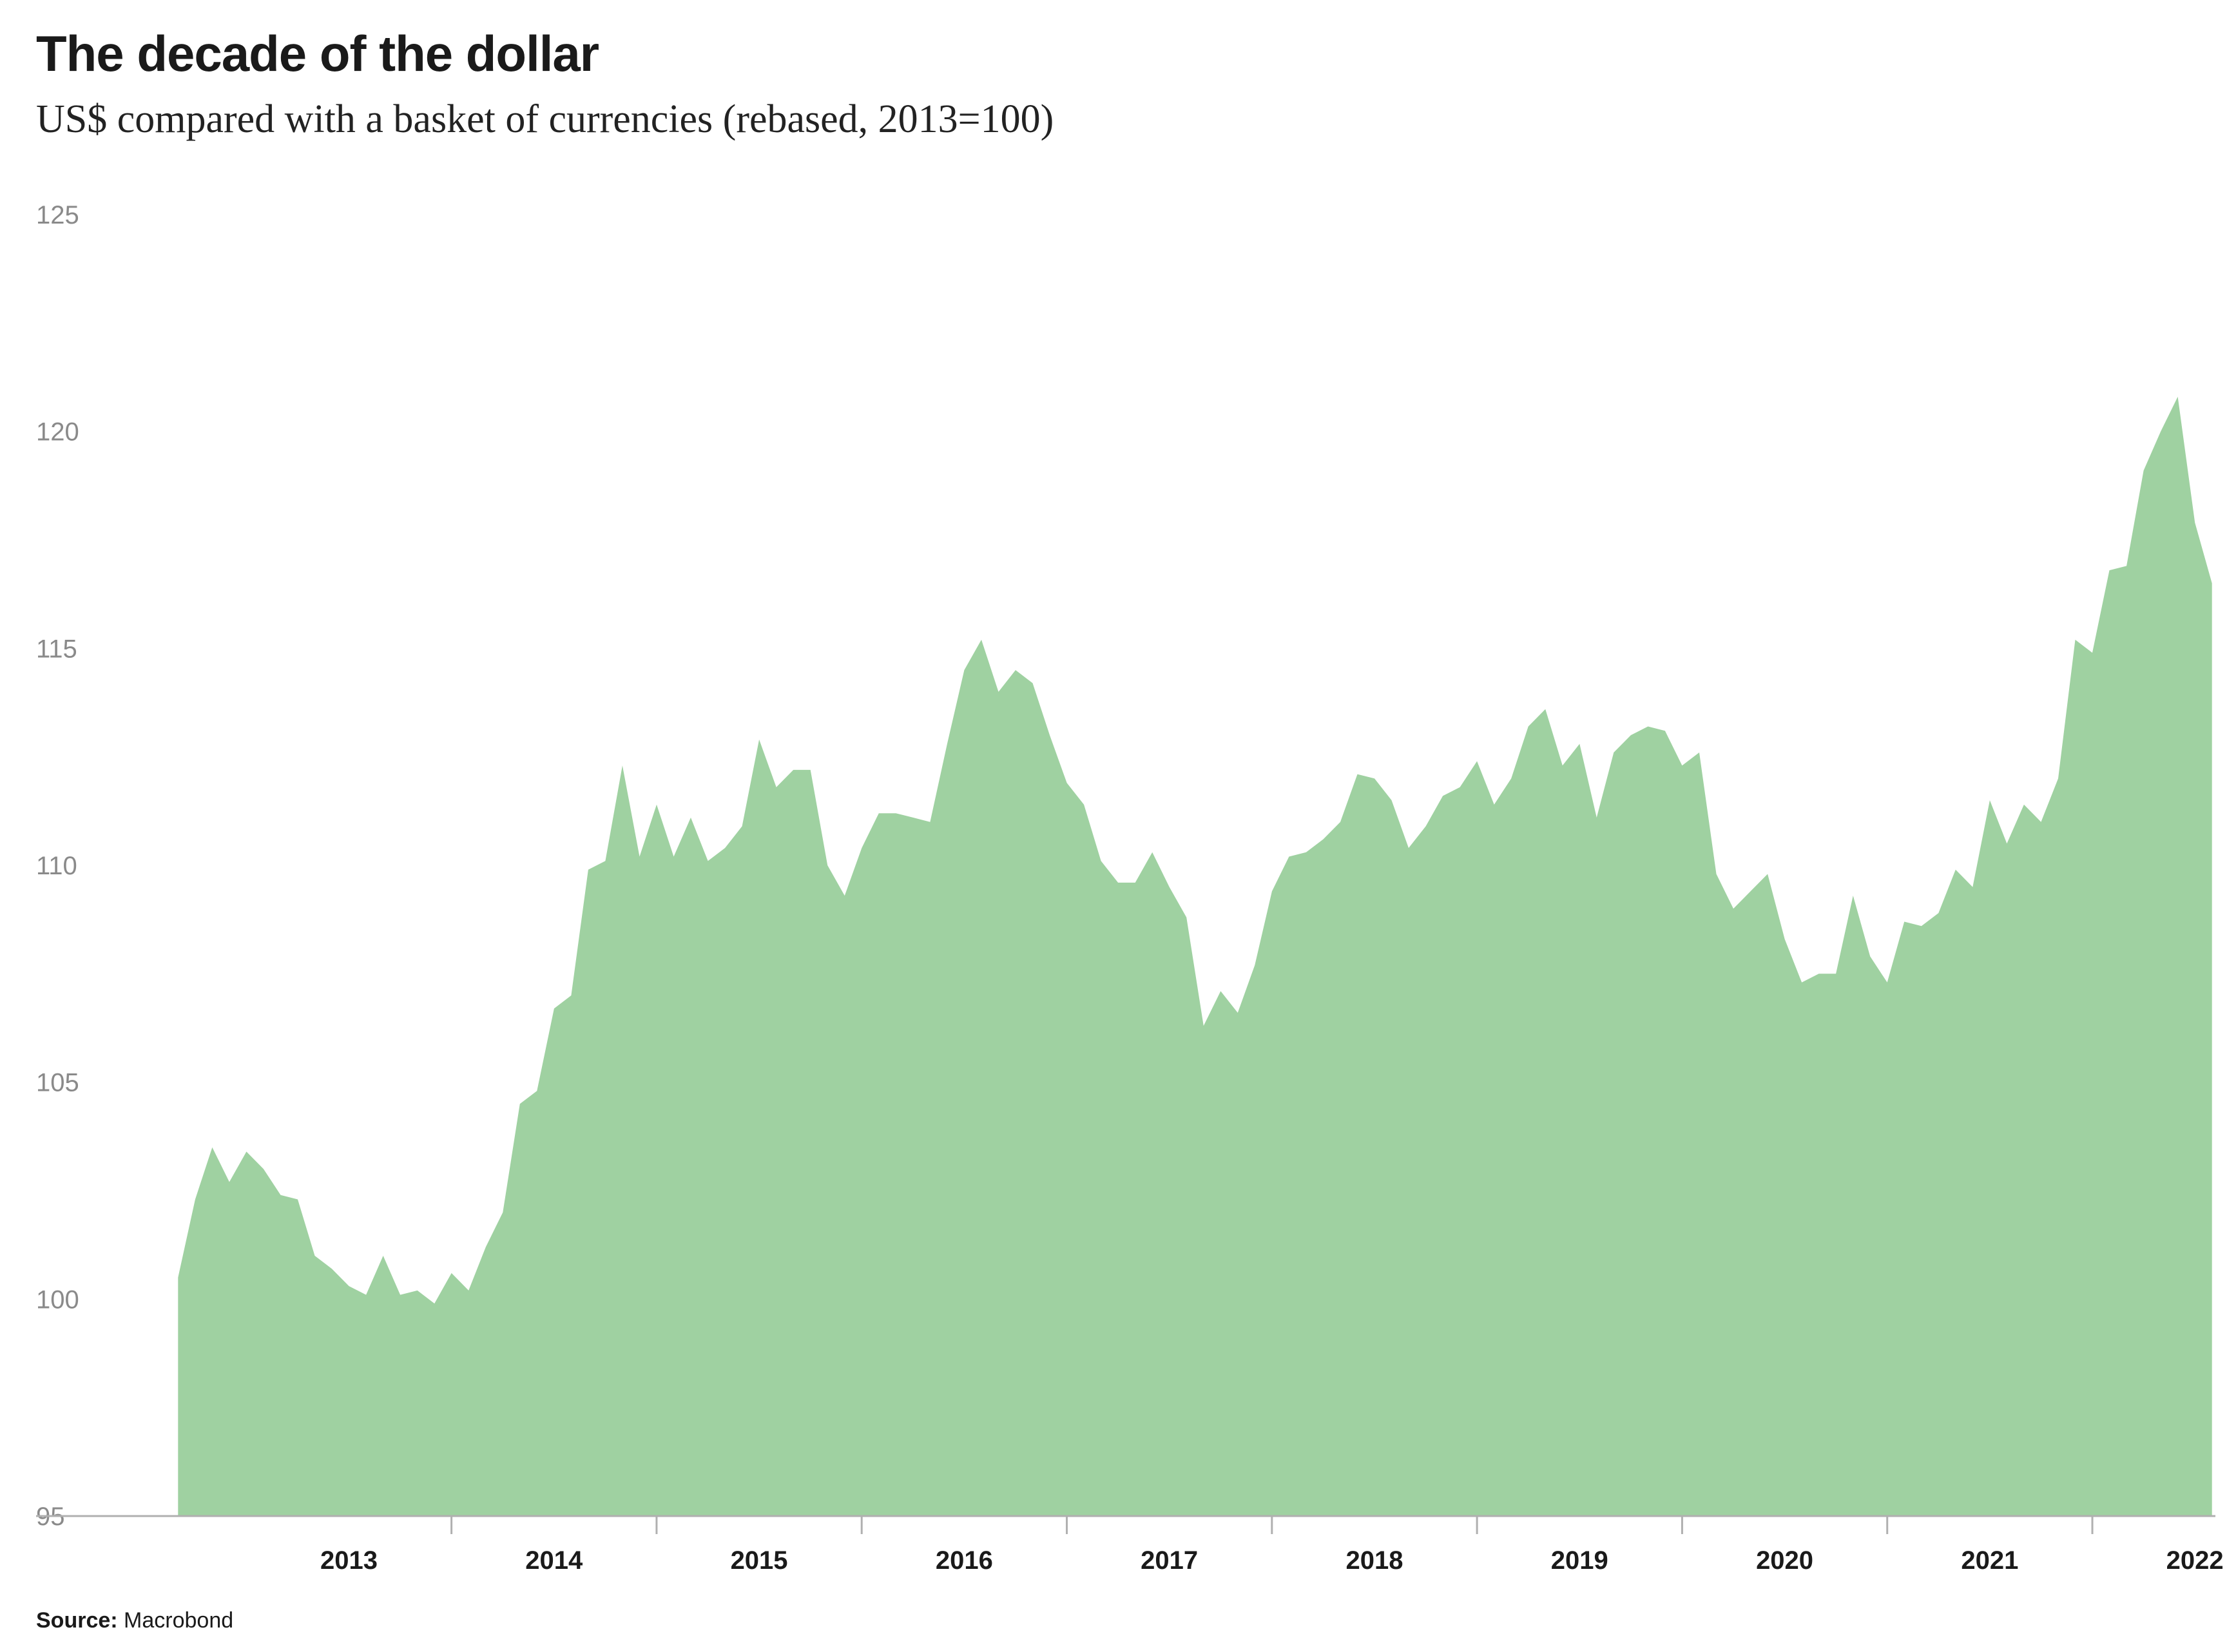 This screenshot has height=1652, width=2227. I want to click on y-tick-label: 105, so click(57, 1083).